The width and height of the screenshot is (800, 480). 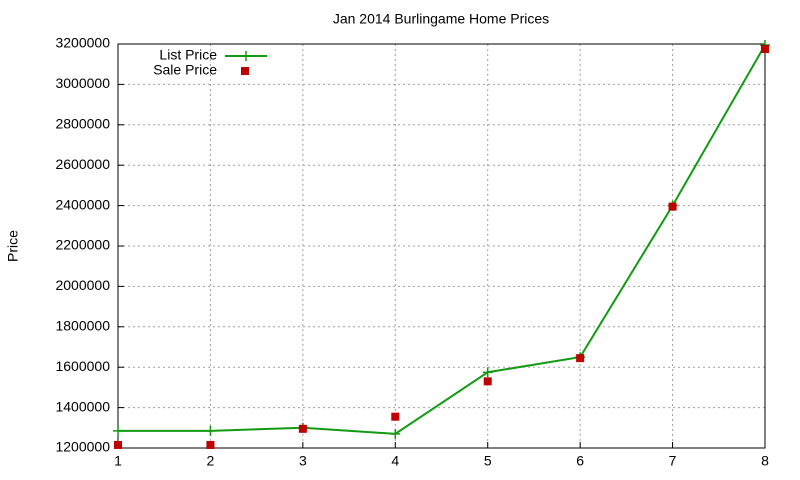 What do you see at coordinates (303, 461) in the screenshot?
I see `x-tick-label: 3` at bounding box center [303, 461].